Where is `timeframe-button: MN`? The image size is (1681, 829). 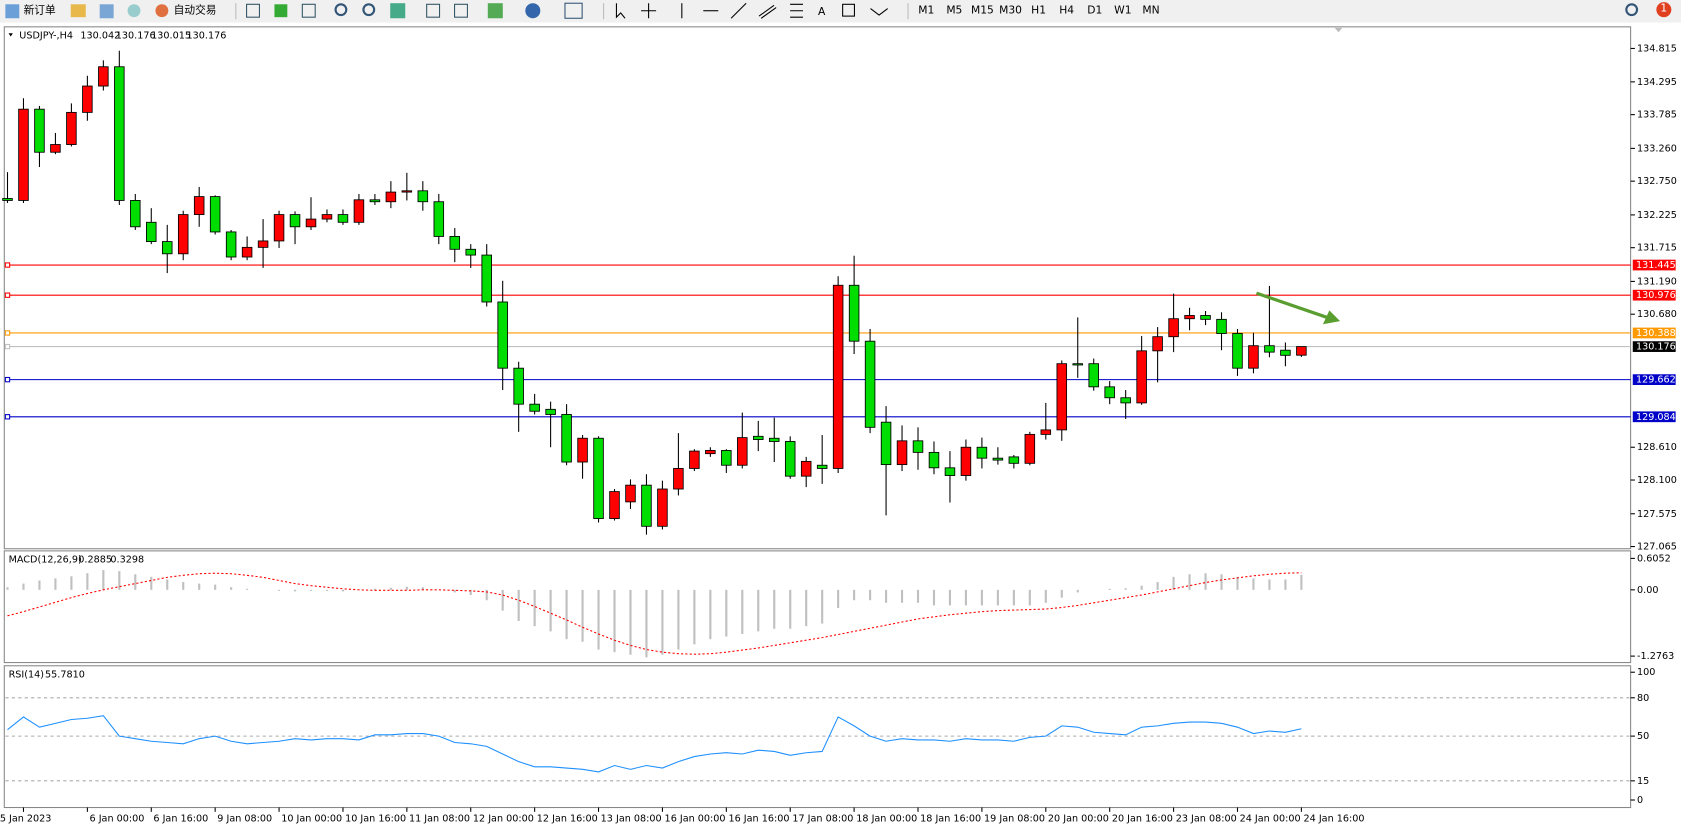 timeframe-button: MN is located at coordinates (1150, 10).